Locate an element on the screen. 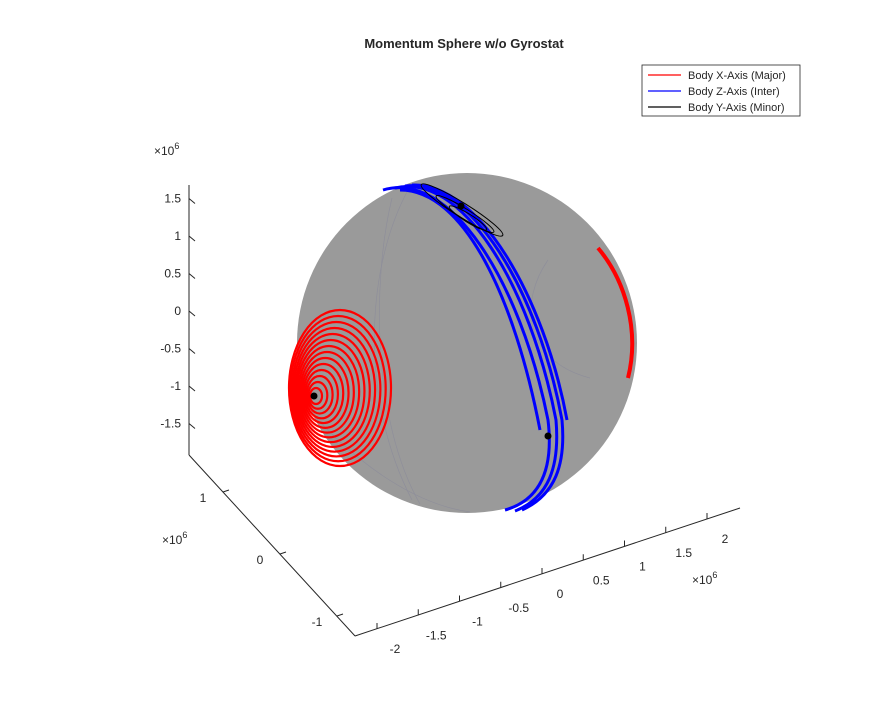 The width and height of the screenshot is (896, 721). trajectory-body-x-axis is located at coordinates (461, 357).